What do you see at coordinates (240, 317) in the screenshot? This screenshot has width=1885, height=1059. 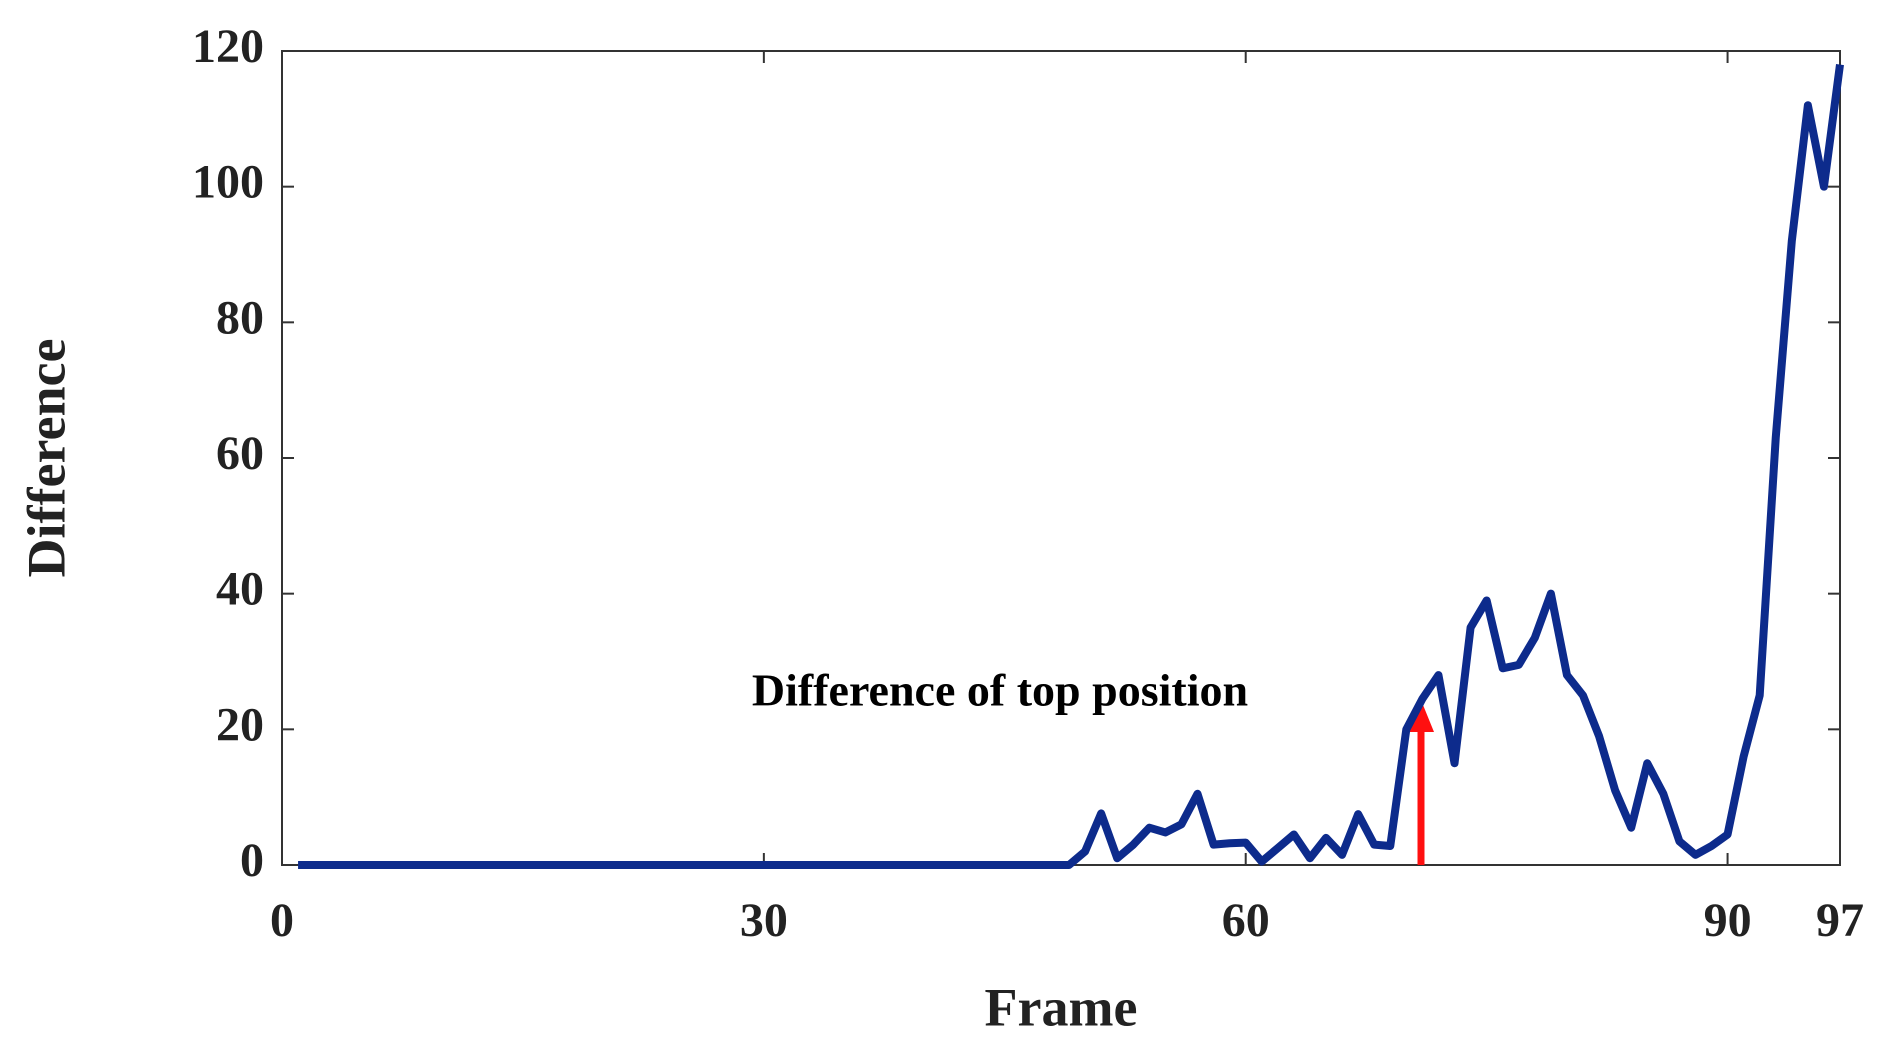 I see `y-tick-label: 80` at bounding box center [240, 317].